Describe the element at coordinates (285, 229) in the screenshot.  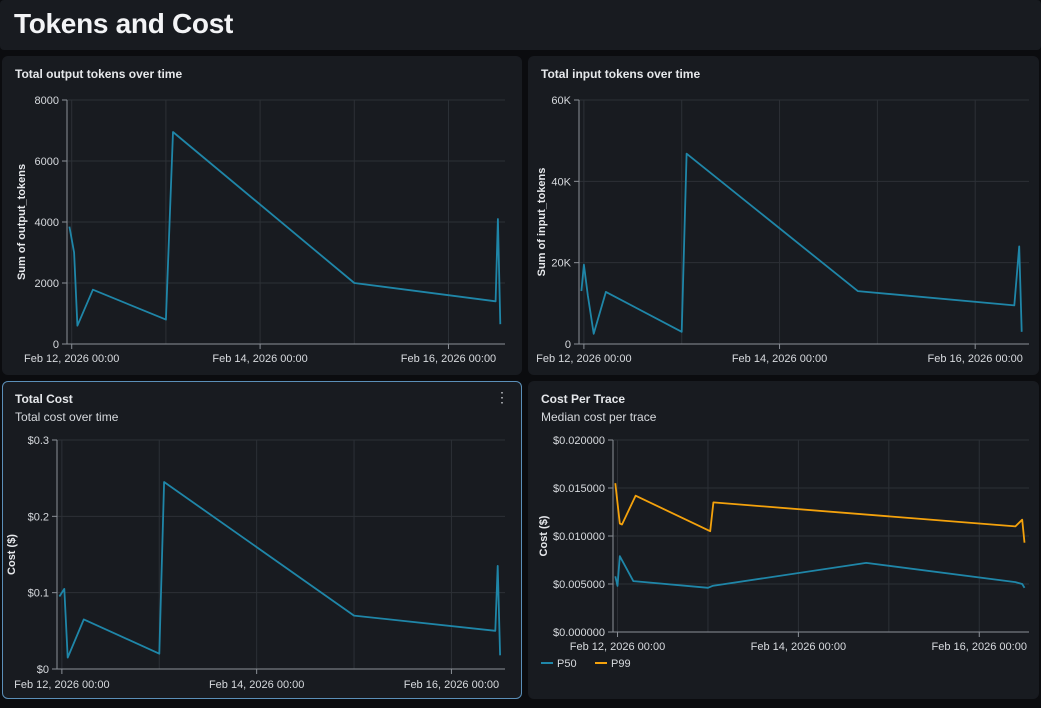
I see `series-line-output-tokens` at that location.